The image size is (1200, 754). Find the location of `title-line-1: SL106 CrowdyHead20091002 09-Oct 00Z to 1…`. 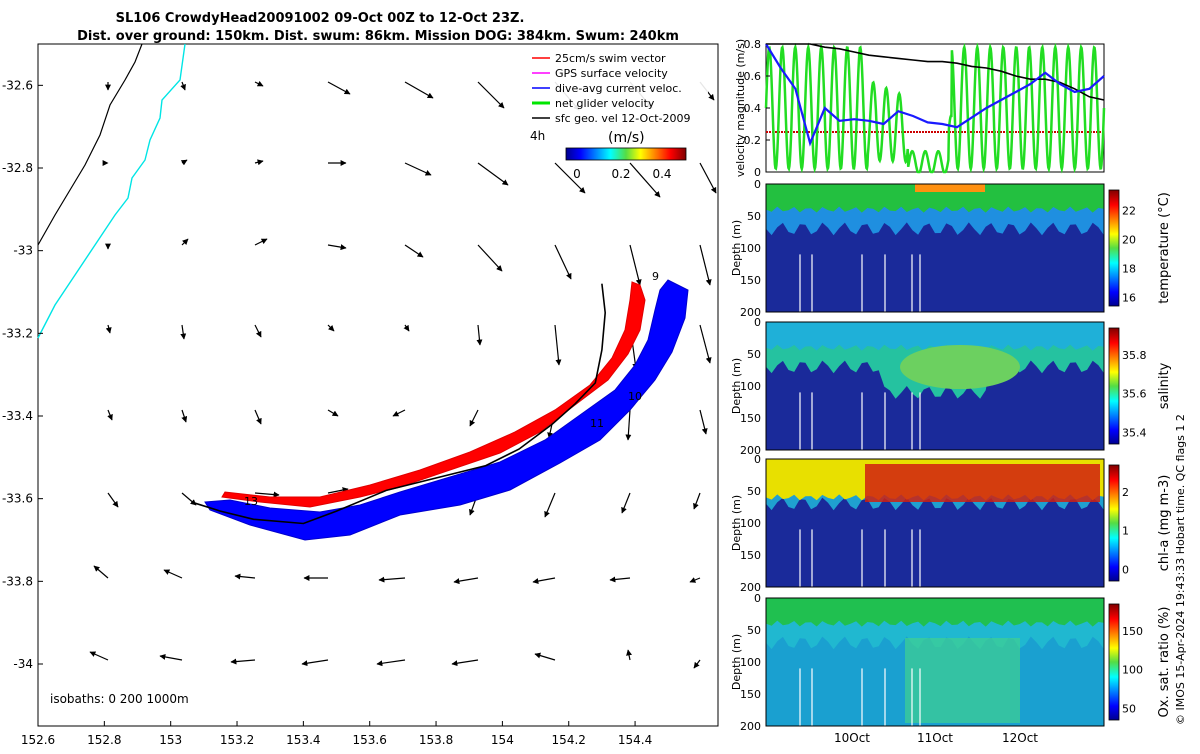

title-line-1: SL106 CrowdyHead20091002 09-Oct 00Z to 1… is located at coordinates (320, 18).